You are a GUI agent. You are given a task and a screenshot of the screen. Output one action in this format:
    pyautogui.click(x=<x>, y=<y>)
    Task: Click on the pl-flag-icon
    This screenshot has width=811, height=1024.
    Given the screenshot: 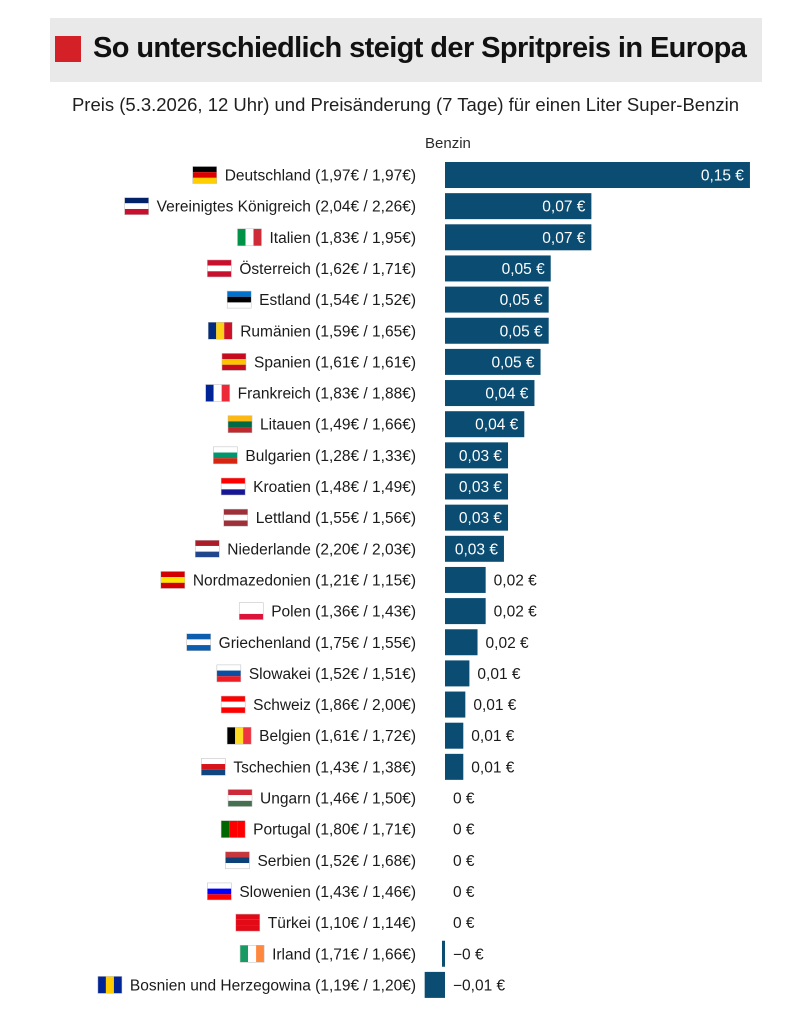 What is the action you would take?
    pyautogui.click(x=251, y=611)
    